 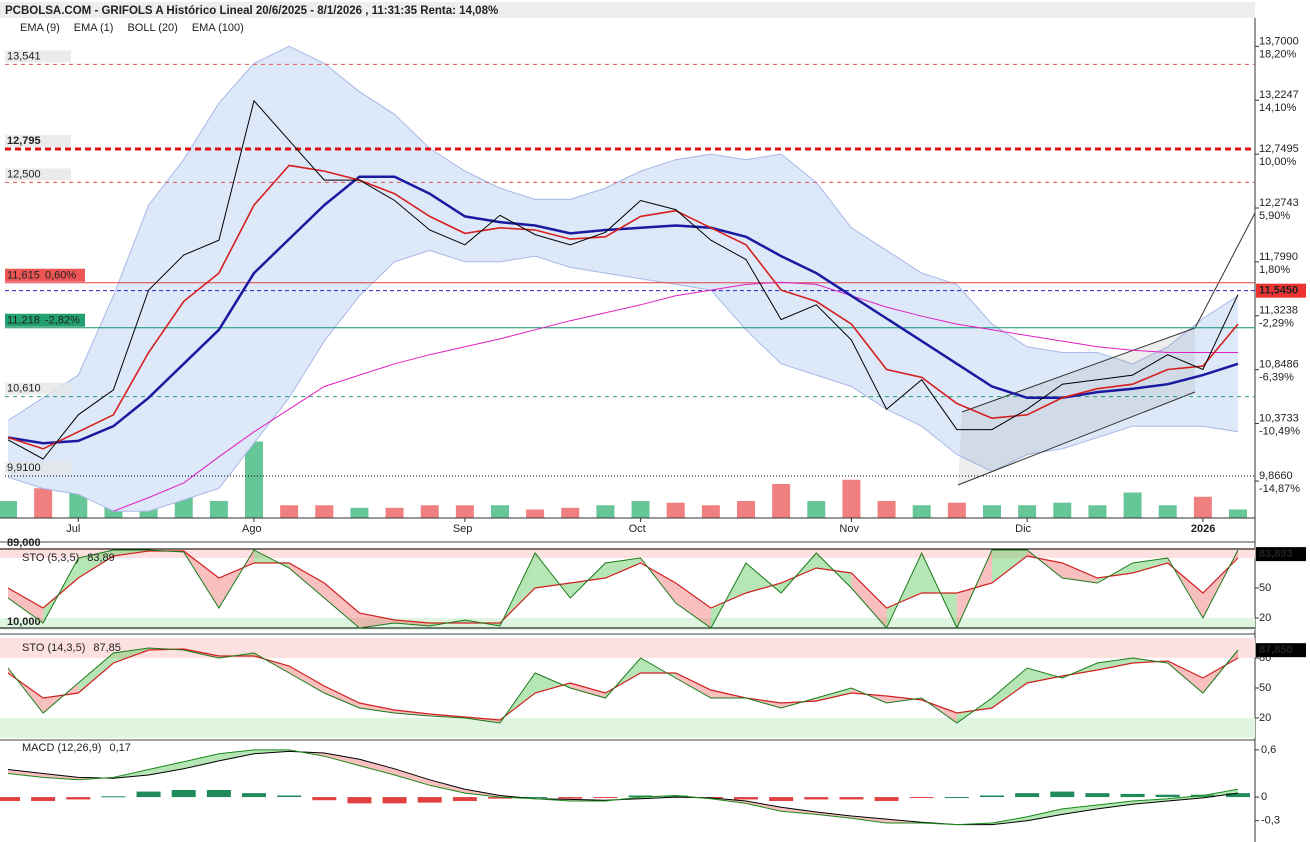 What do you see at coordinates (463, 529) in the screenshot?
I see `x-tick-label: Sep` at bounding box center [463, 529].